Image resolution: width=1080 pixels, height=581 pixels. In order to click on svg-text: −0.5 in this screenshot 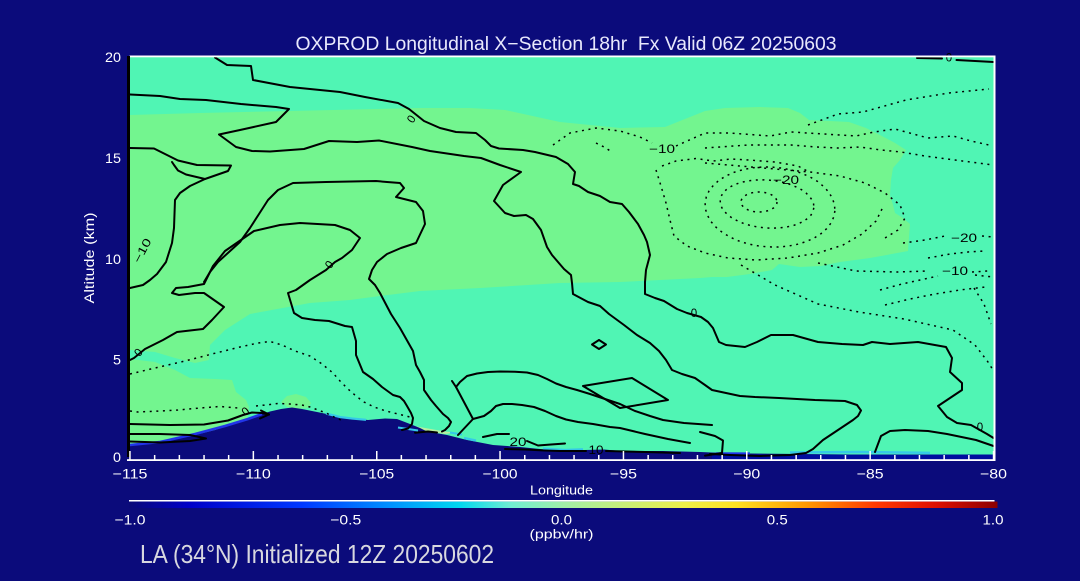, I will do `click(345, 520)`.